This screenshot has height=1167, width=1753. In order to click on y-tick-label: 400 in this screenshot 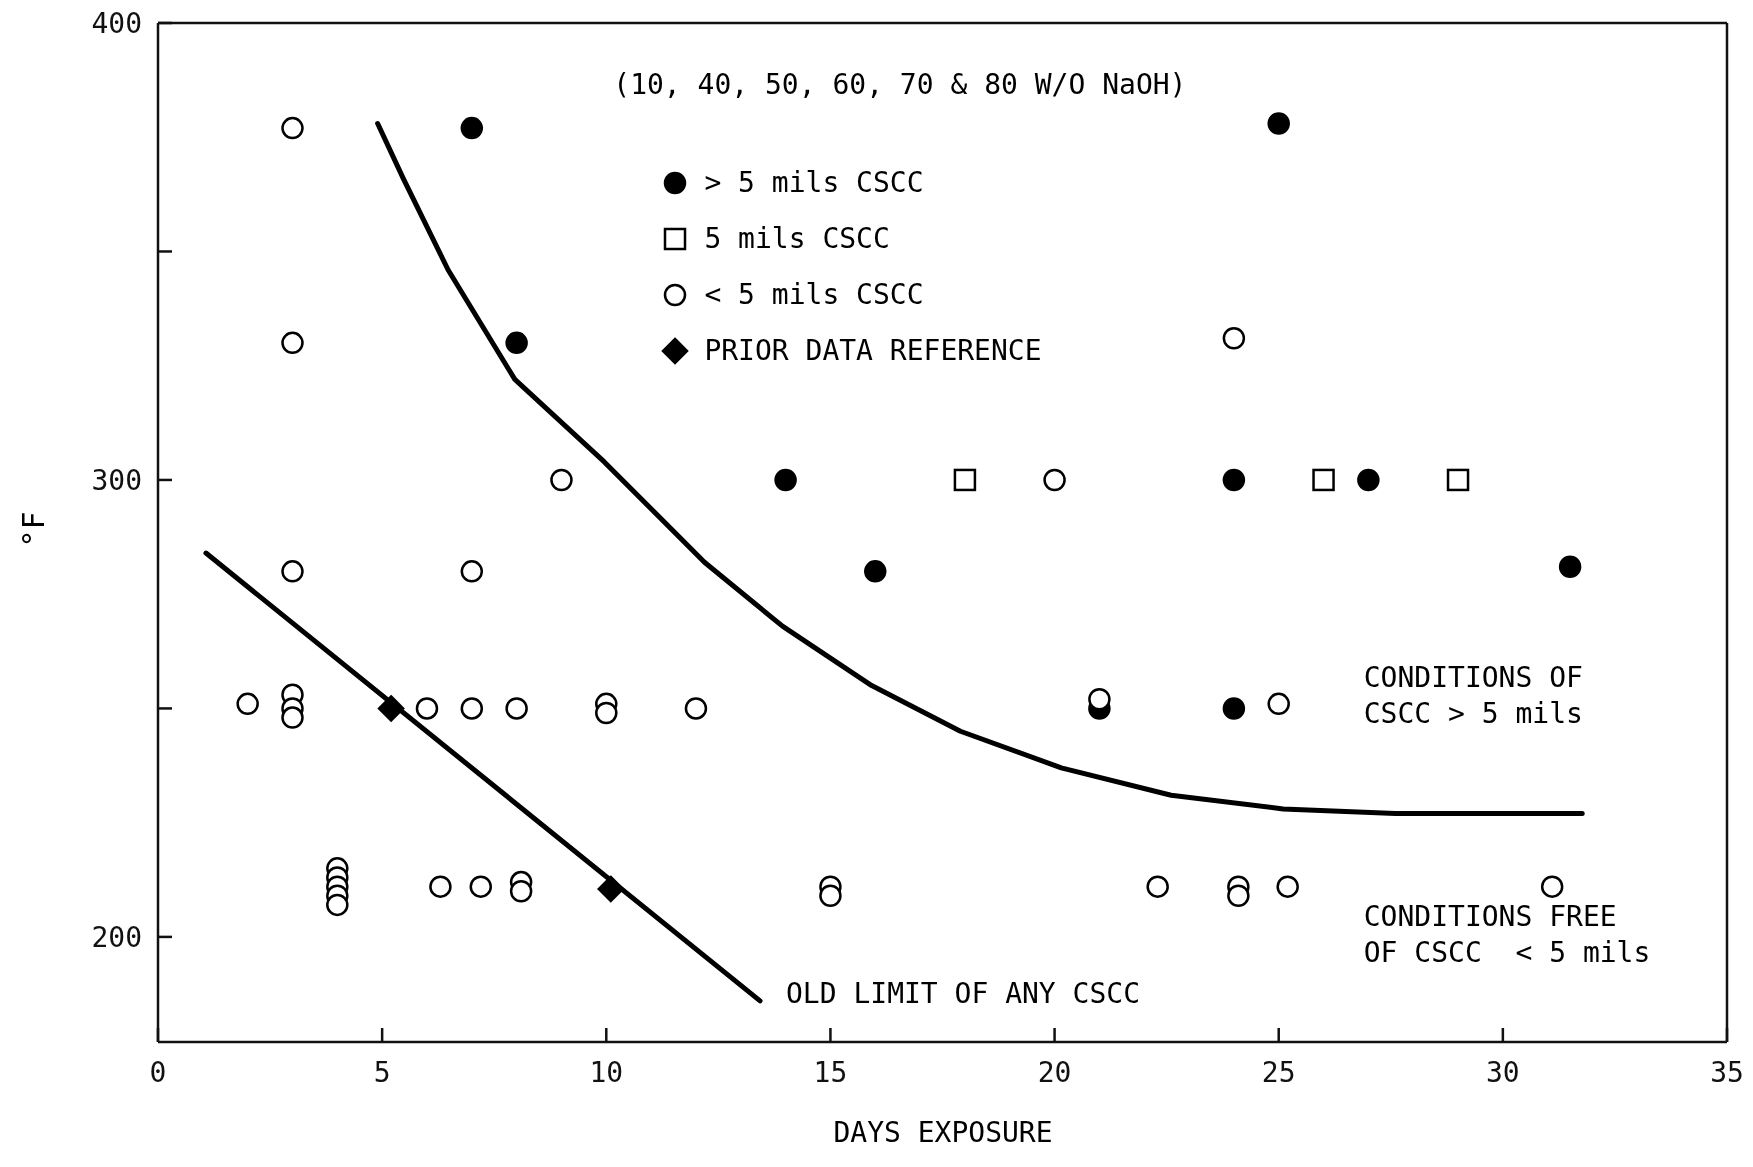, I will do `click(116, 23)`.